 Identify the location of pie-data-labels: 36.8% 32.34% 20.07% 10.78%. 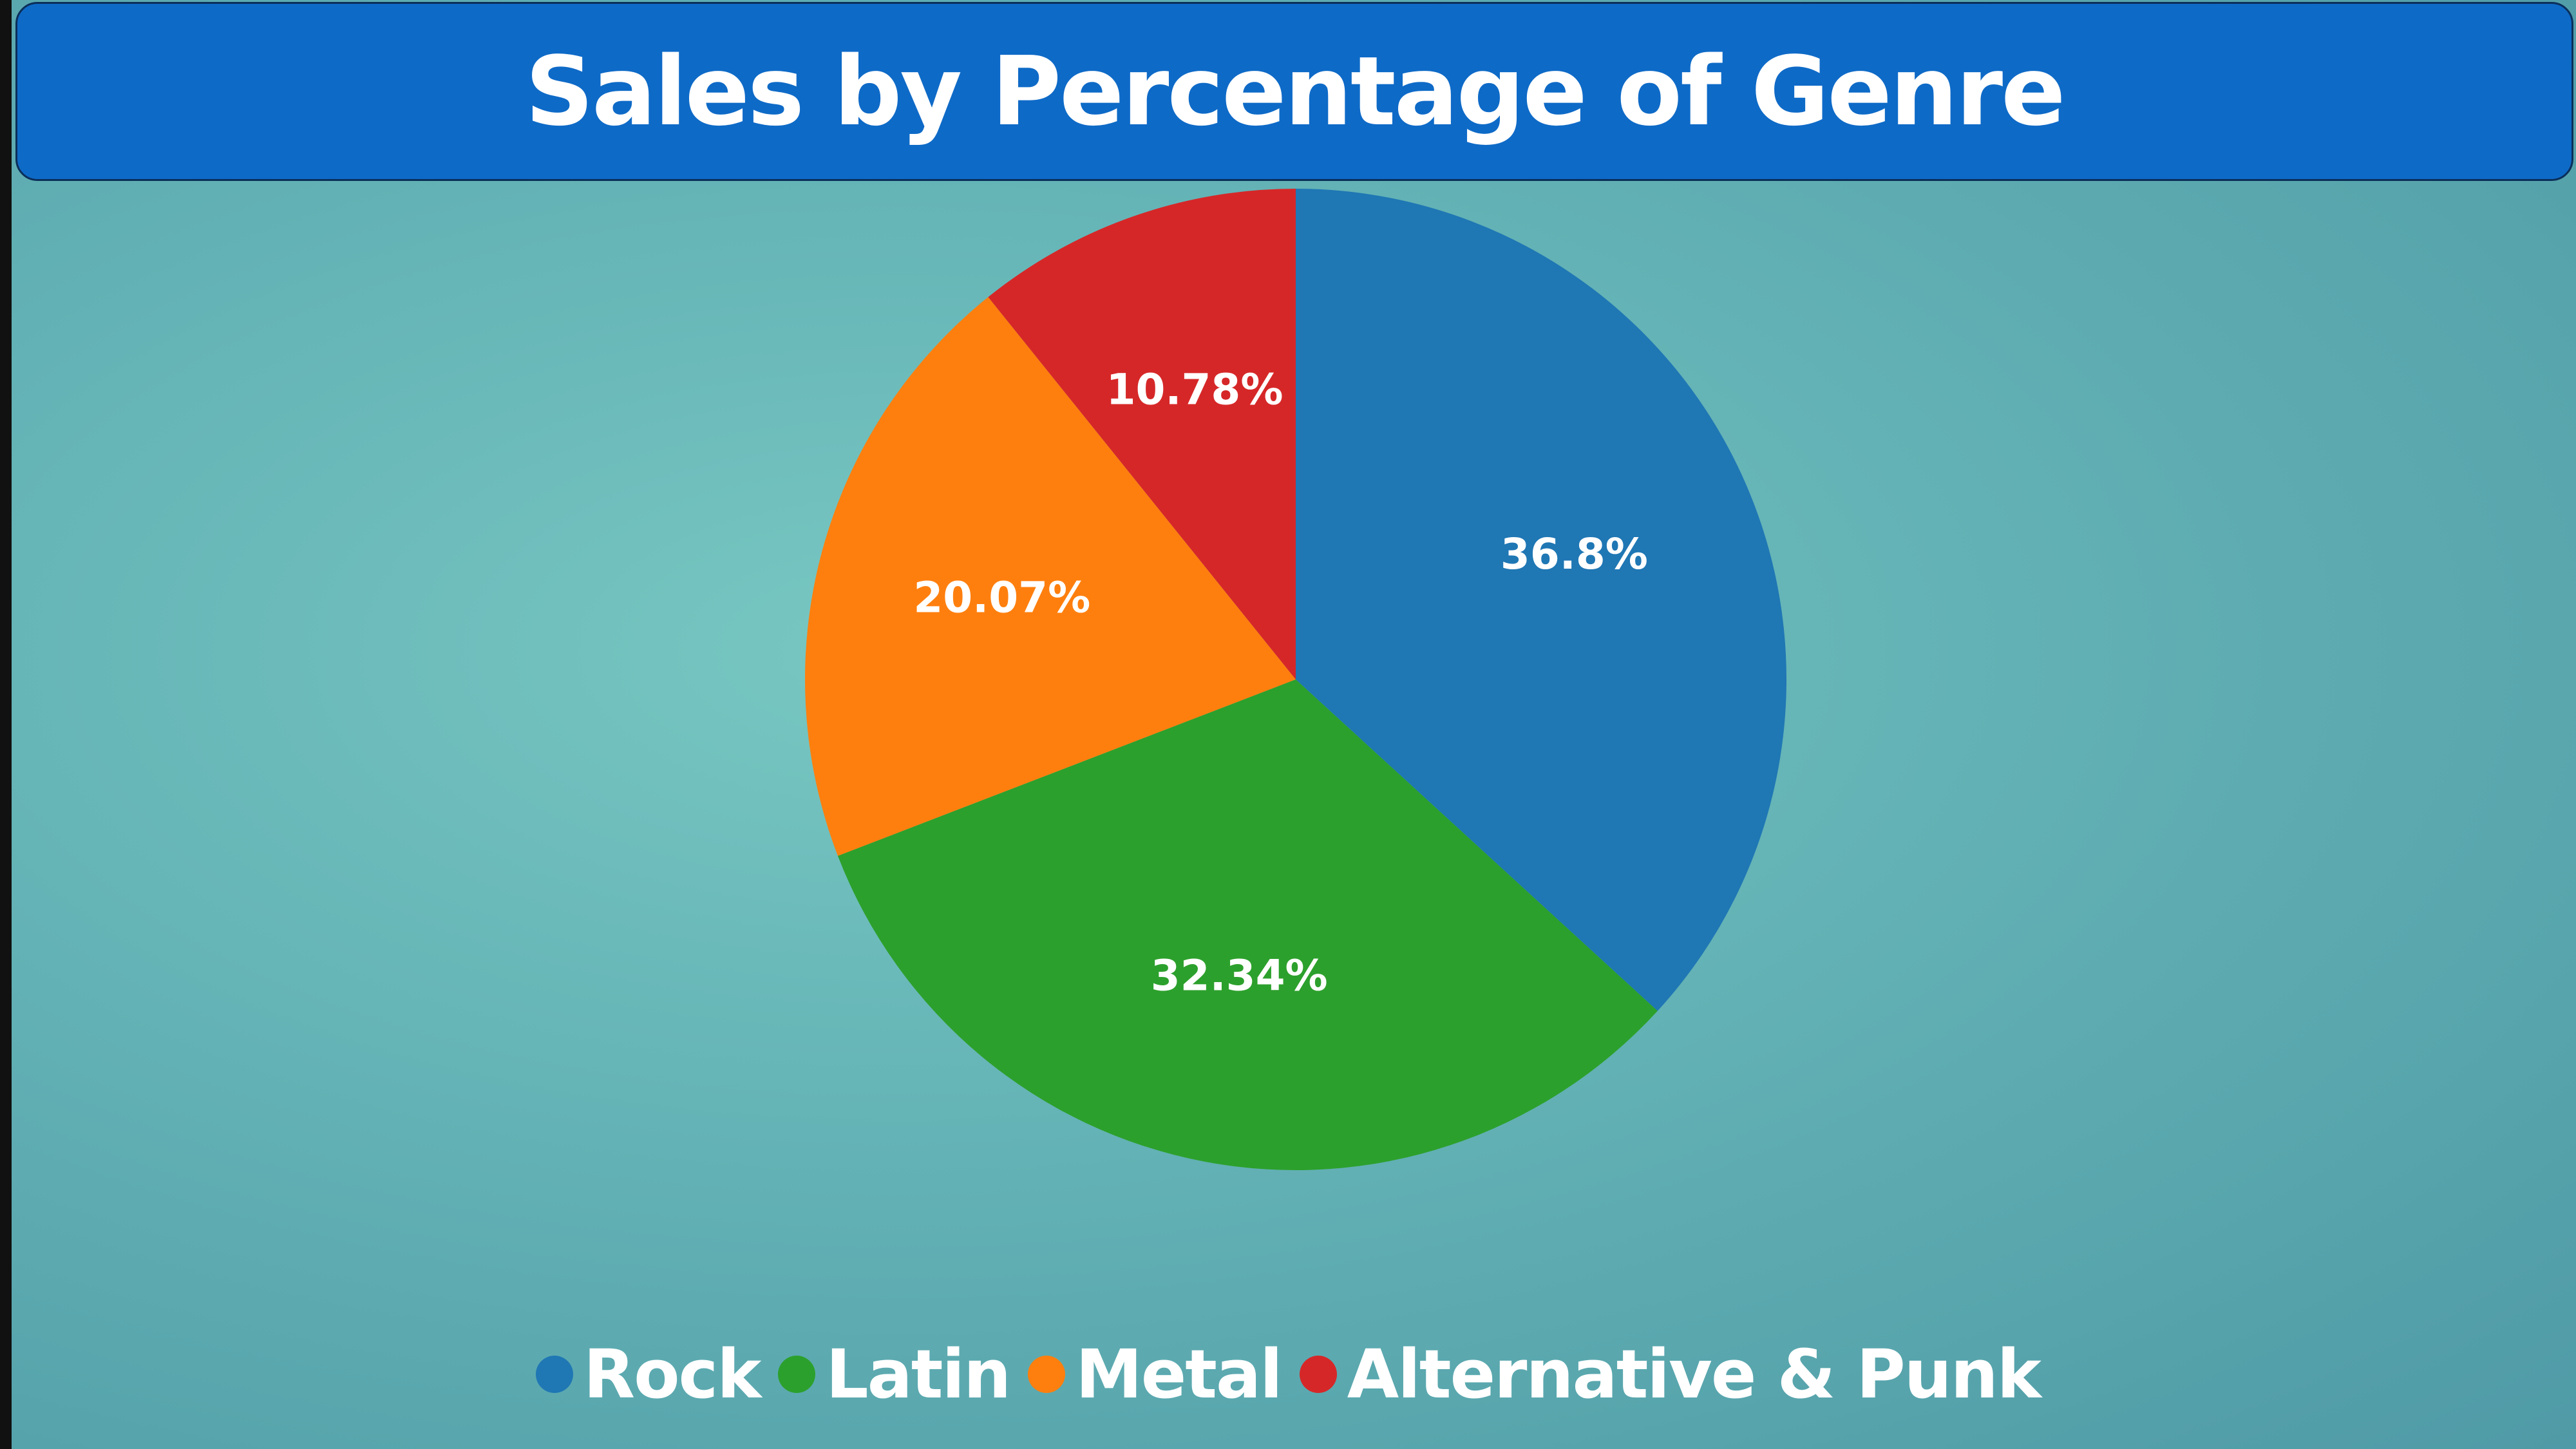
(1281, 683).